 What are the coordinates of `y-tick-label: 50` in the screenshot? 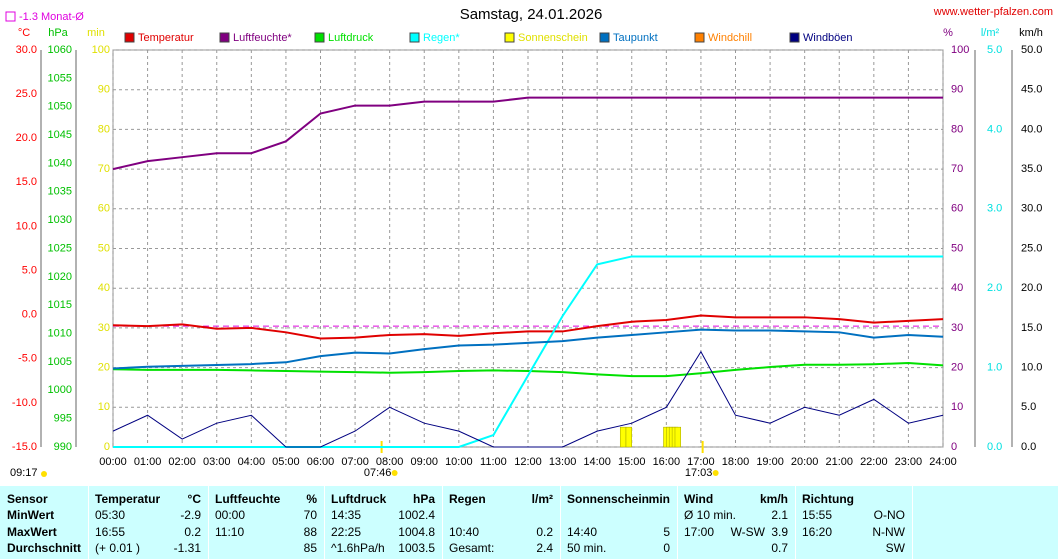 It's located at (104, 248).